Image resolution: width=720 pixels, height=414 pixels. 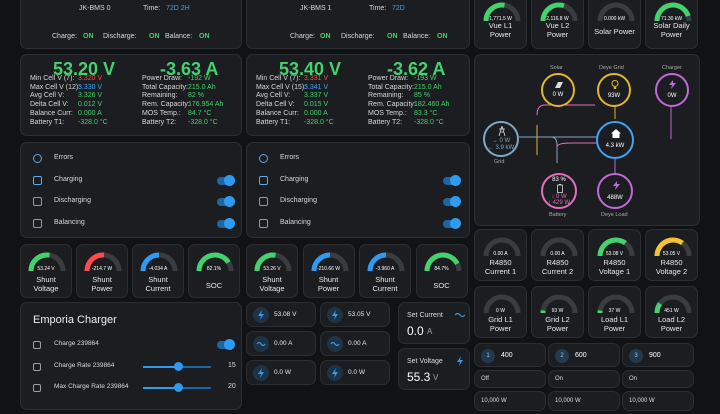 I want to click on plug-icon, so click(x=616, y=185).